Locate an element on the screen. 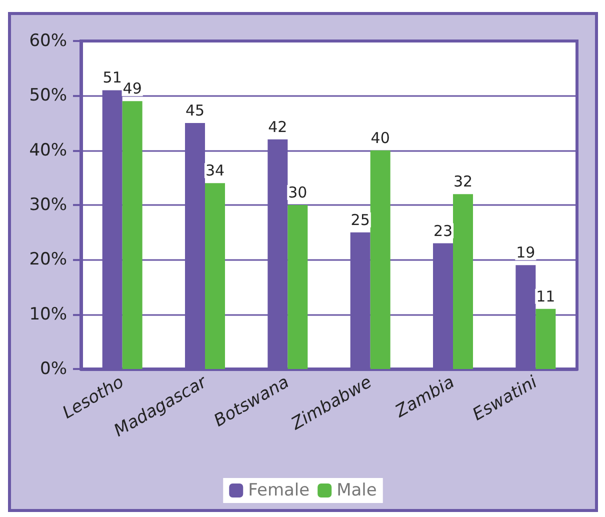 The height and width of the screenshot is (517, 605). data-label: 32 is located at coordinates (463, 181).